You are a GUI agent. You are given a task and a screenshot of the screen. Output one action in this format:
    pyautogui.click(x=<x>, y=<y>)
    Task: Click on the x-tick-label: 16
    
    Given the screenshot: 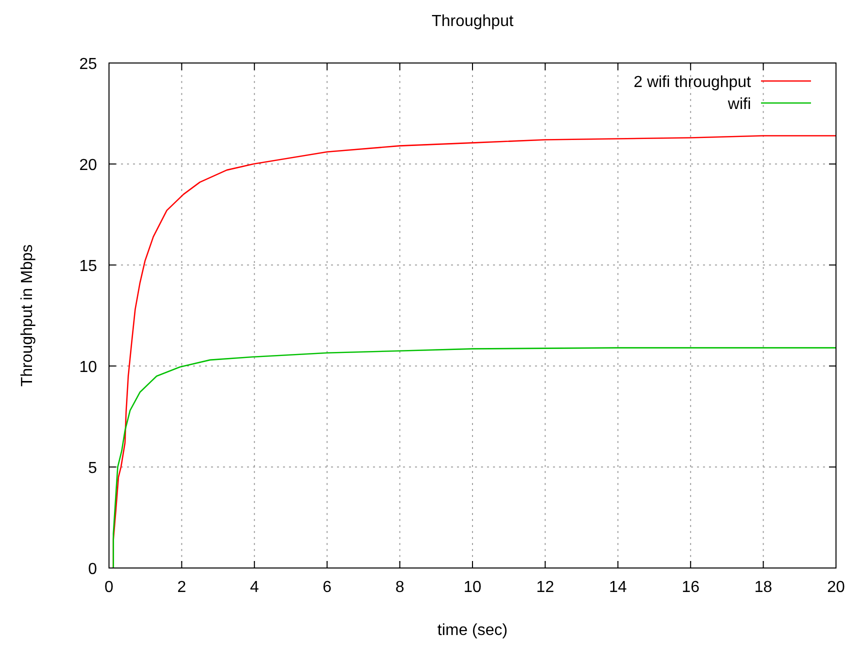 What is the action you would take?
    pyautogui.click(x=691, y=587)
    